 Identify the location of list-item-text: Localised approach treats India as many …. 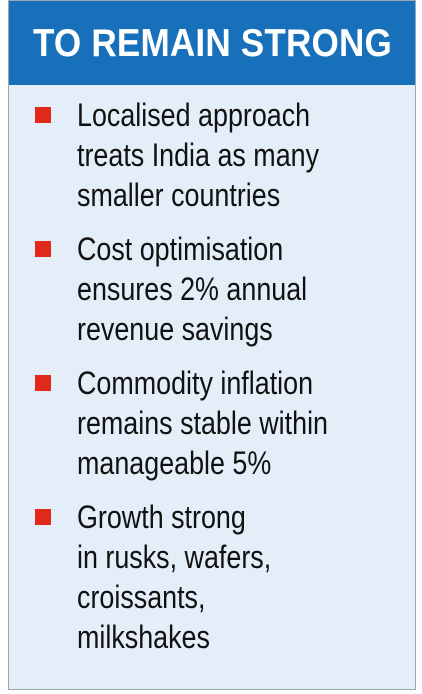
(215, 155).